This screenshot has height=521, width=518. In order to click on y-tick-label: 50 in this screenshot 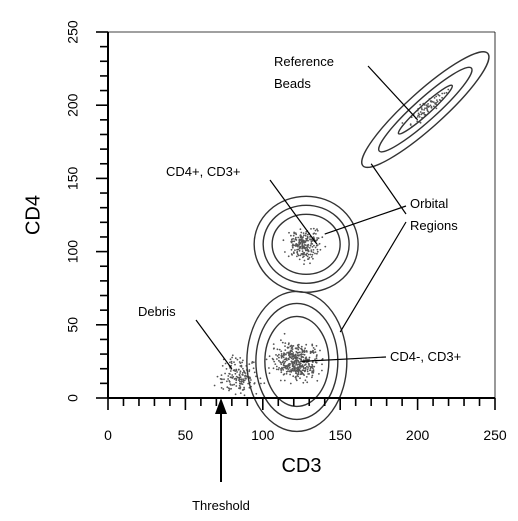, I will do `click(73, 325)`.